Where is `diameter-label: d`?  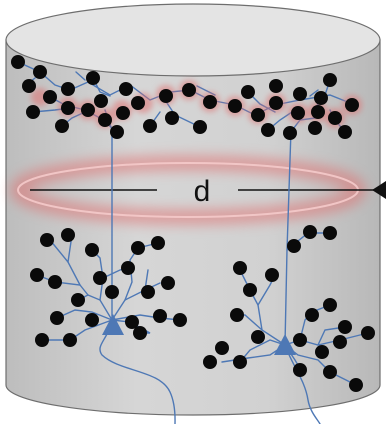 diameter-label: d is located at coordinates (202, 191).